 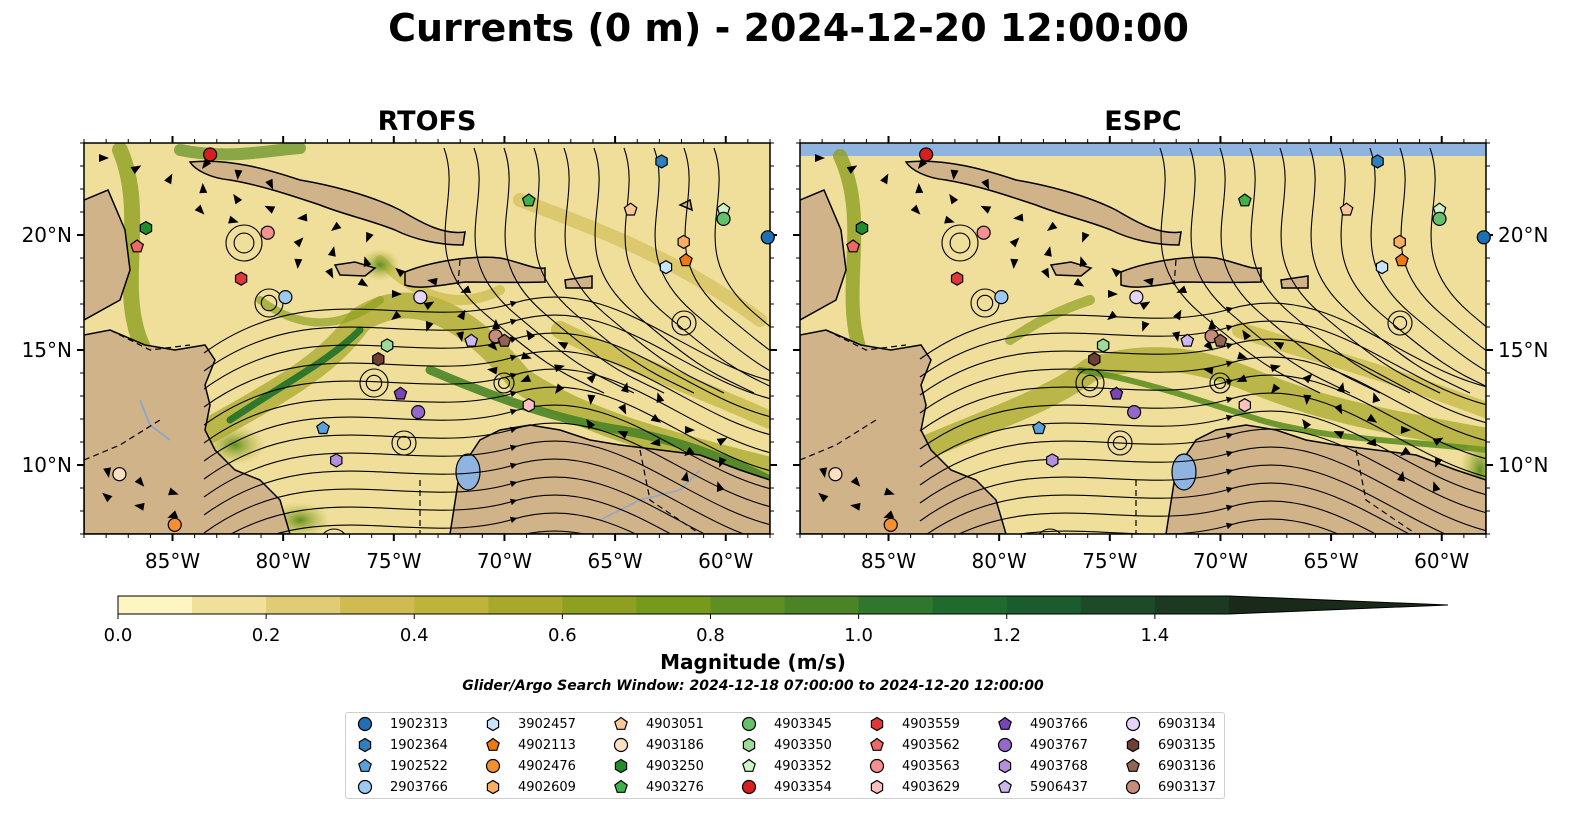 What do you see at coordinates (877, 787) in the screenshot?
I see `hexagon-marker-icon` at bounding box center [877, 787].